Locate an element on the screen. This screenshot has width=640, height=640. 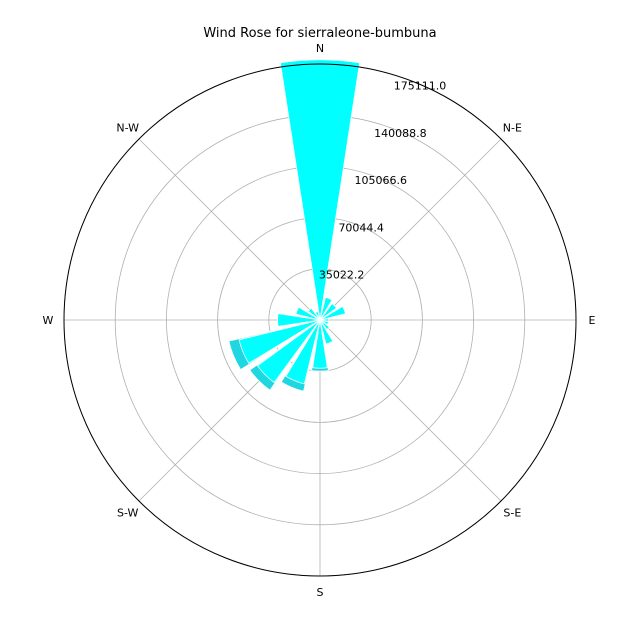
direction-label-n-e: N-E is located at coordinates (512, 128).